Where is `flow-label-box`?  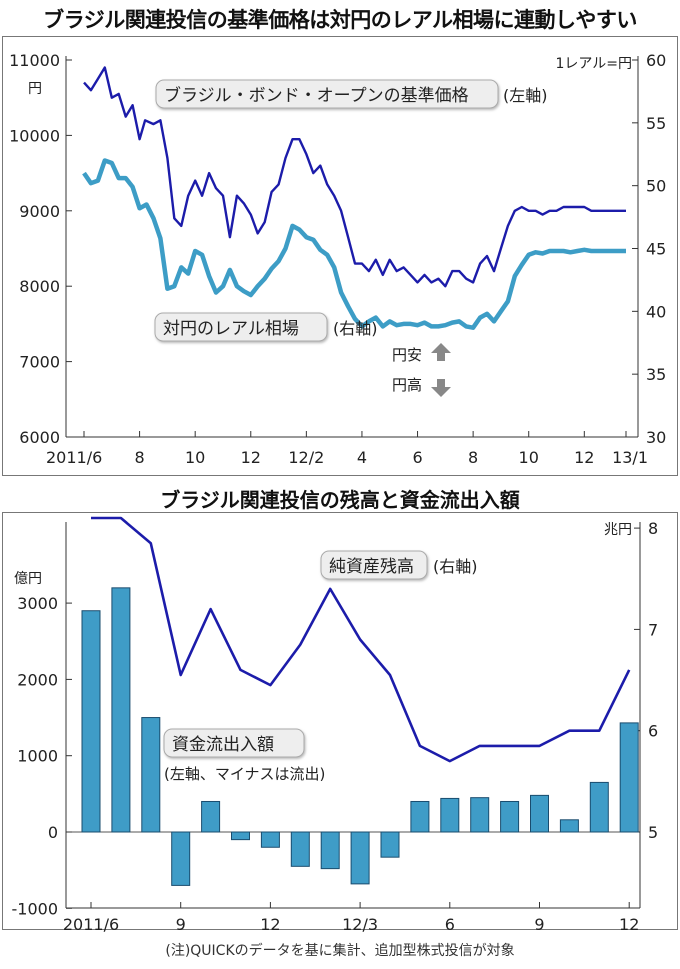
flow-label-box is located at coordinates (234, 743).